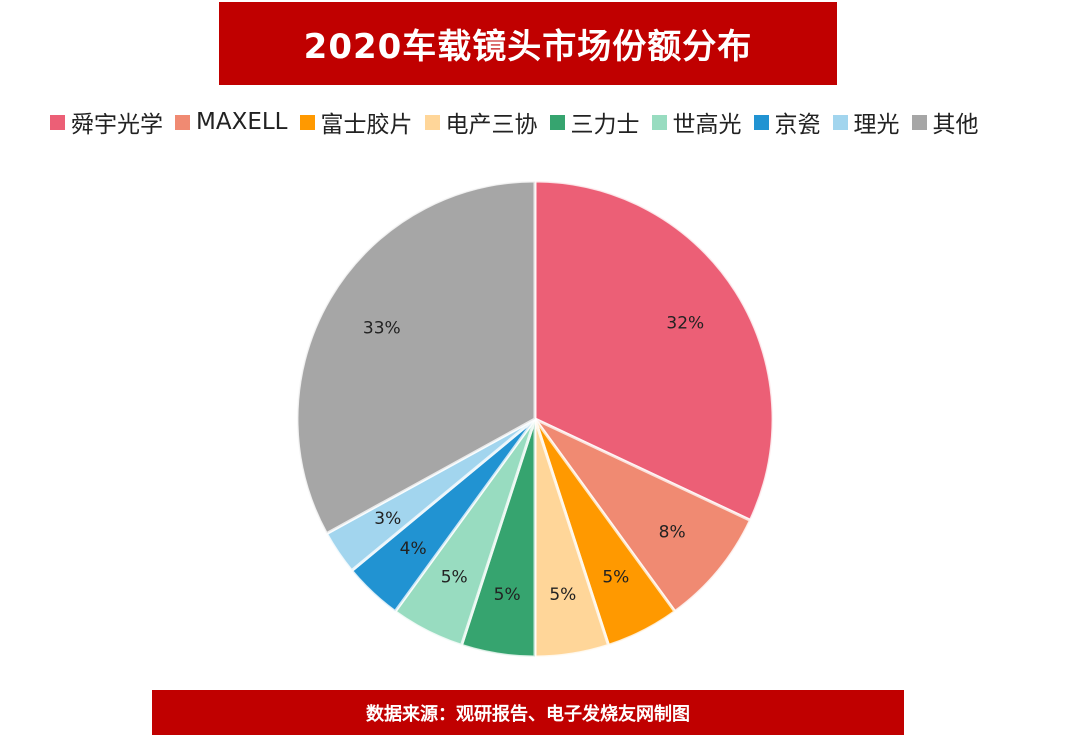 This screenshot has width=1072, height=737. Describe the element at coordinates (540, 122) in the screenshot. I see `chart-legend: 舜宇光学 MAXELL 富士胶片 电产三协 三力士 世高光 京瓷 理光 其他` at that location.